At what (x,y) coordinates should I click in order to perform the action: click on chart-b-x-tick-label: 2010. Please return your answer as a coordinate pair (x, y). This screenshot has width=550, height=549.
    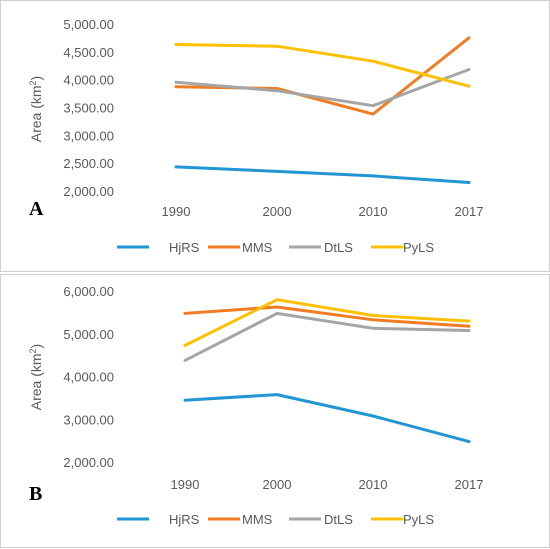
    Looking at the image, I should click on (373, 484).